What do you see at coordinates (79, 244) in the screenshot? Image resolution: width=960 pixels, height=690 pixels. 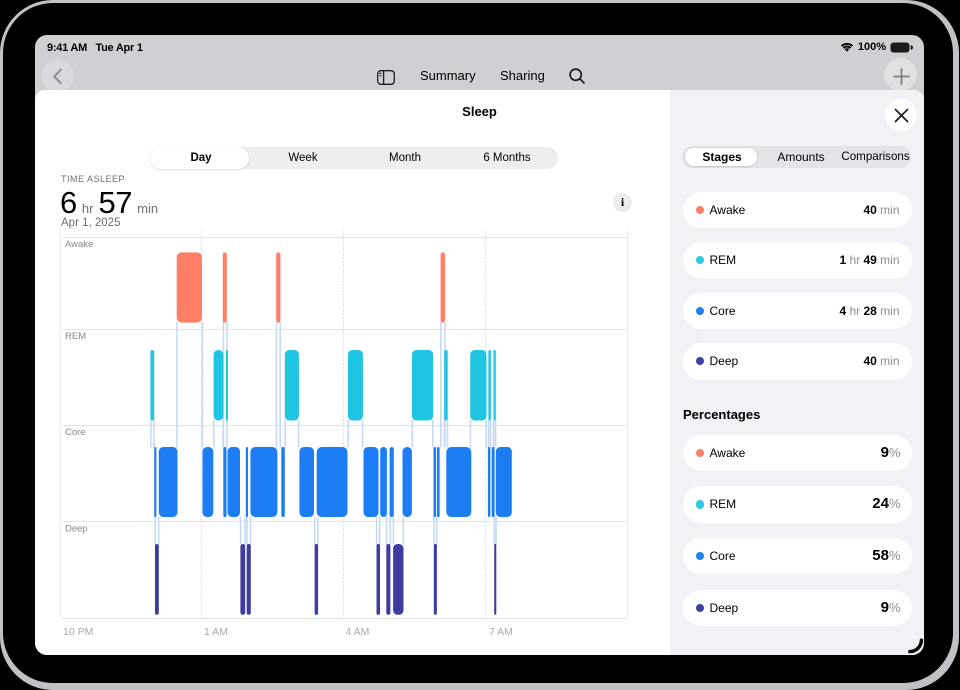 I see `svg-text: Awake` at bounding box center [79, 244].